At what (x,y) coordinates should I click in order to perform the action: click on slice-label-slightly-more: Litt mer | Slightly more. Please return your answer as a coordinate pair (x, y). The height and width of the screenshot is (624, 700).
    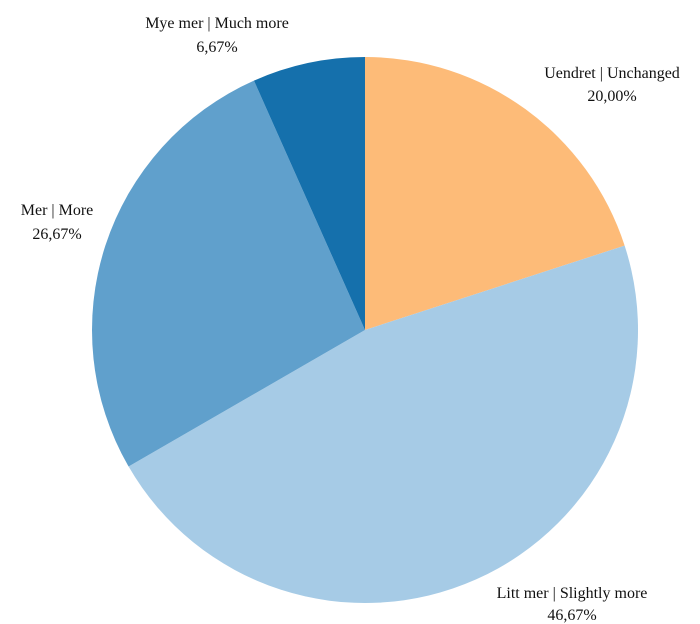
    Looking at the image, I should click on (572, 593).